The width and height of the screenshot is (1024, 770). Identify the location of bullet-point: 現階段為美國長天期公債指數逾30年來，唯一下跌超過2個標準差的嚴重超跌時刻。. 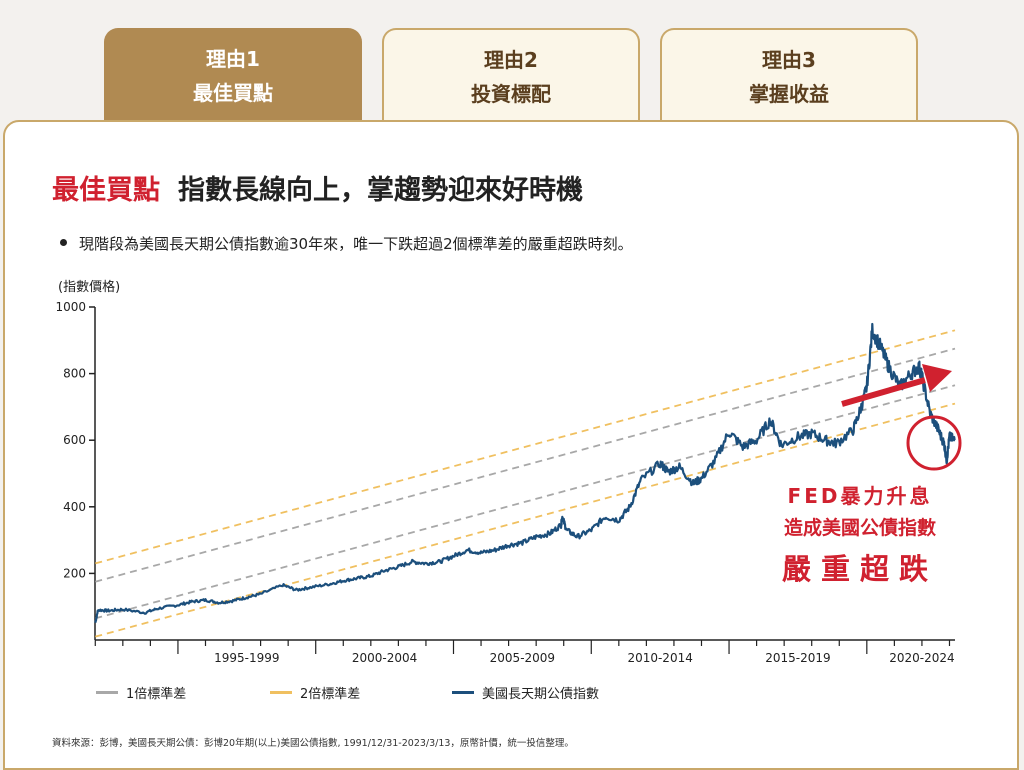
(346, 243).